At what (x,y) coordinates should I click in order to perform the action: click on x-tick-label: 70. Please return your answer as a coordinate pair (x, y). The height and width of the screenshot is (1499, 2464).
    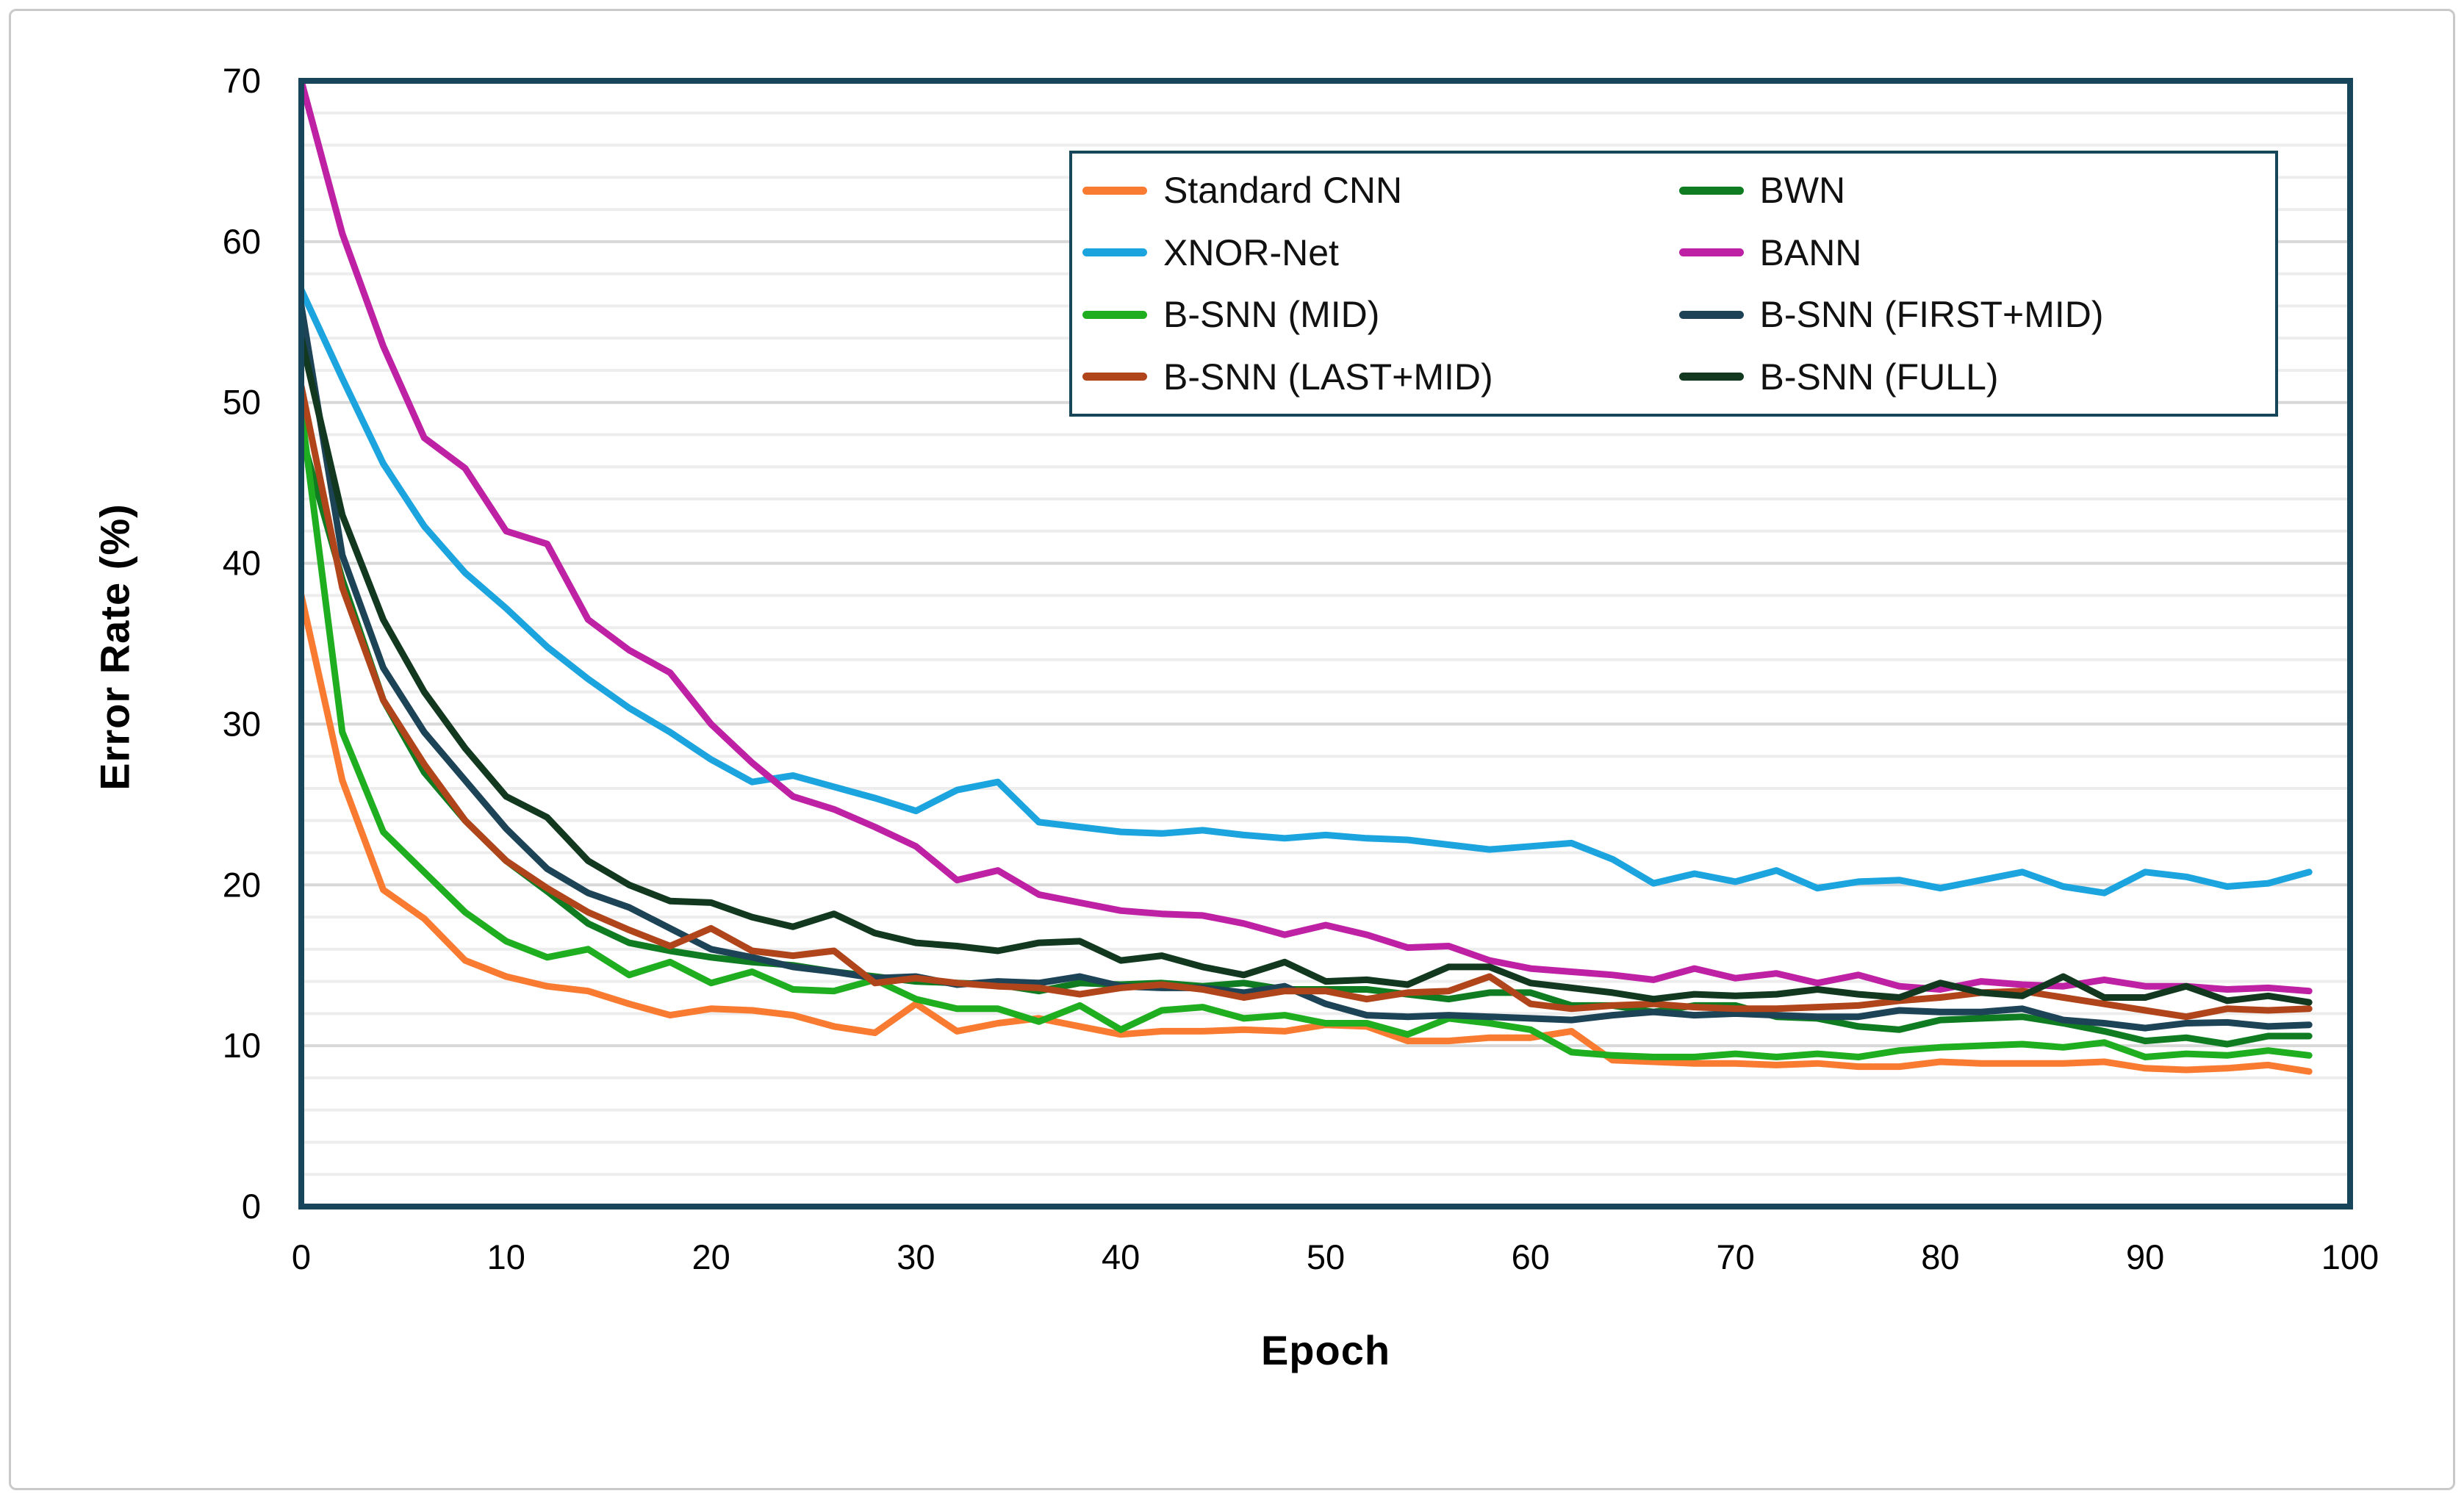
    Looking at the image, I should click on (1735, 1256).